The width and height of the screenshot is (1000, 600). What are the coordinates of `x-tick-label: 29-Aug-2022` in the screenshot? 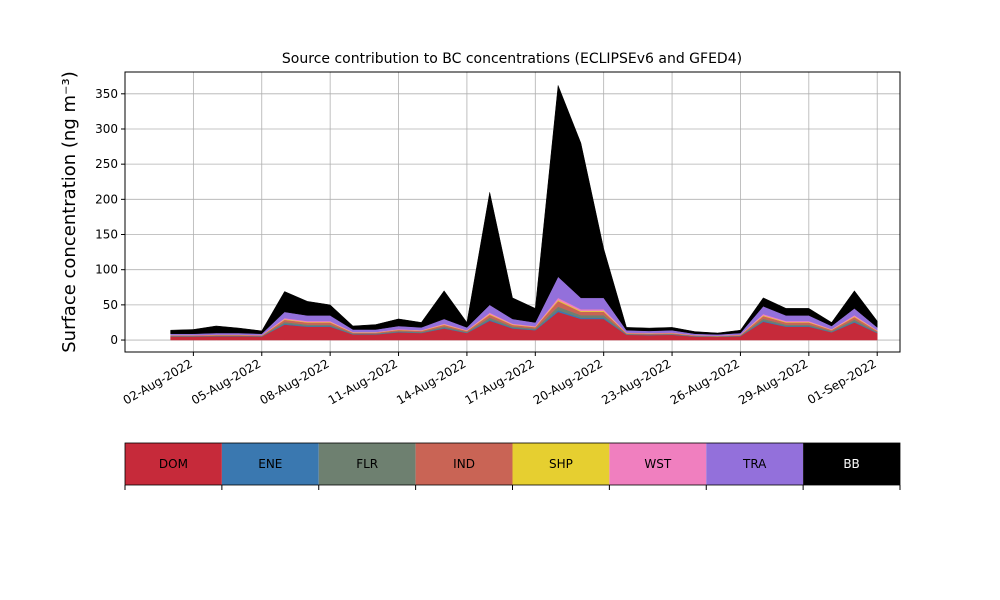 It's located at (773, 381).